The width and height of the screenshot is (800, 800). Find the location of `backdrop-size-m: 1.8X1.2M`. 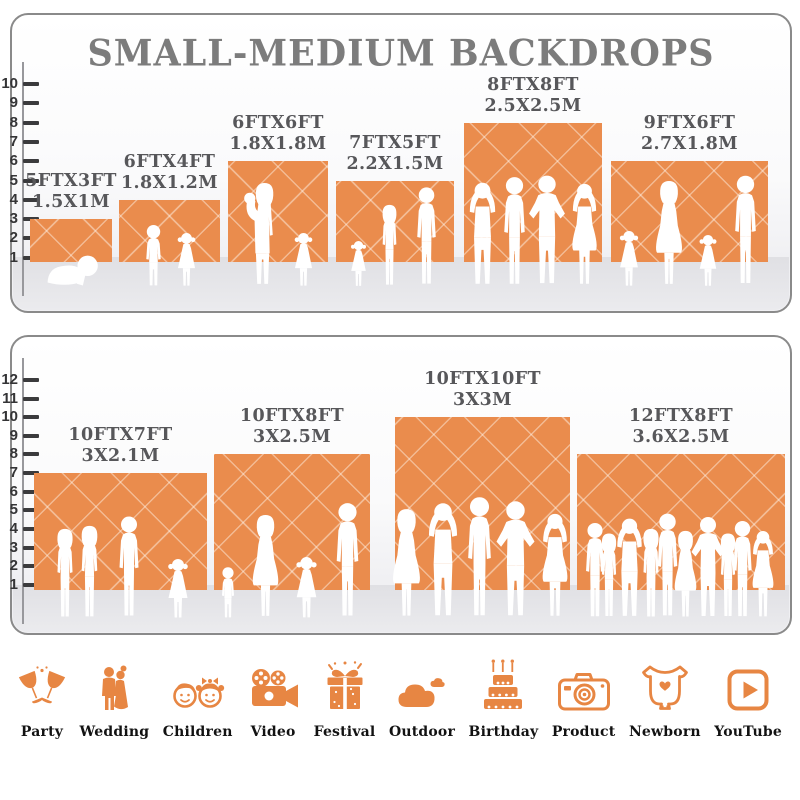

backdrop-size-m: 1.8X1.2M is located at coordinates (169, 183).